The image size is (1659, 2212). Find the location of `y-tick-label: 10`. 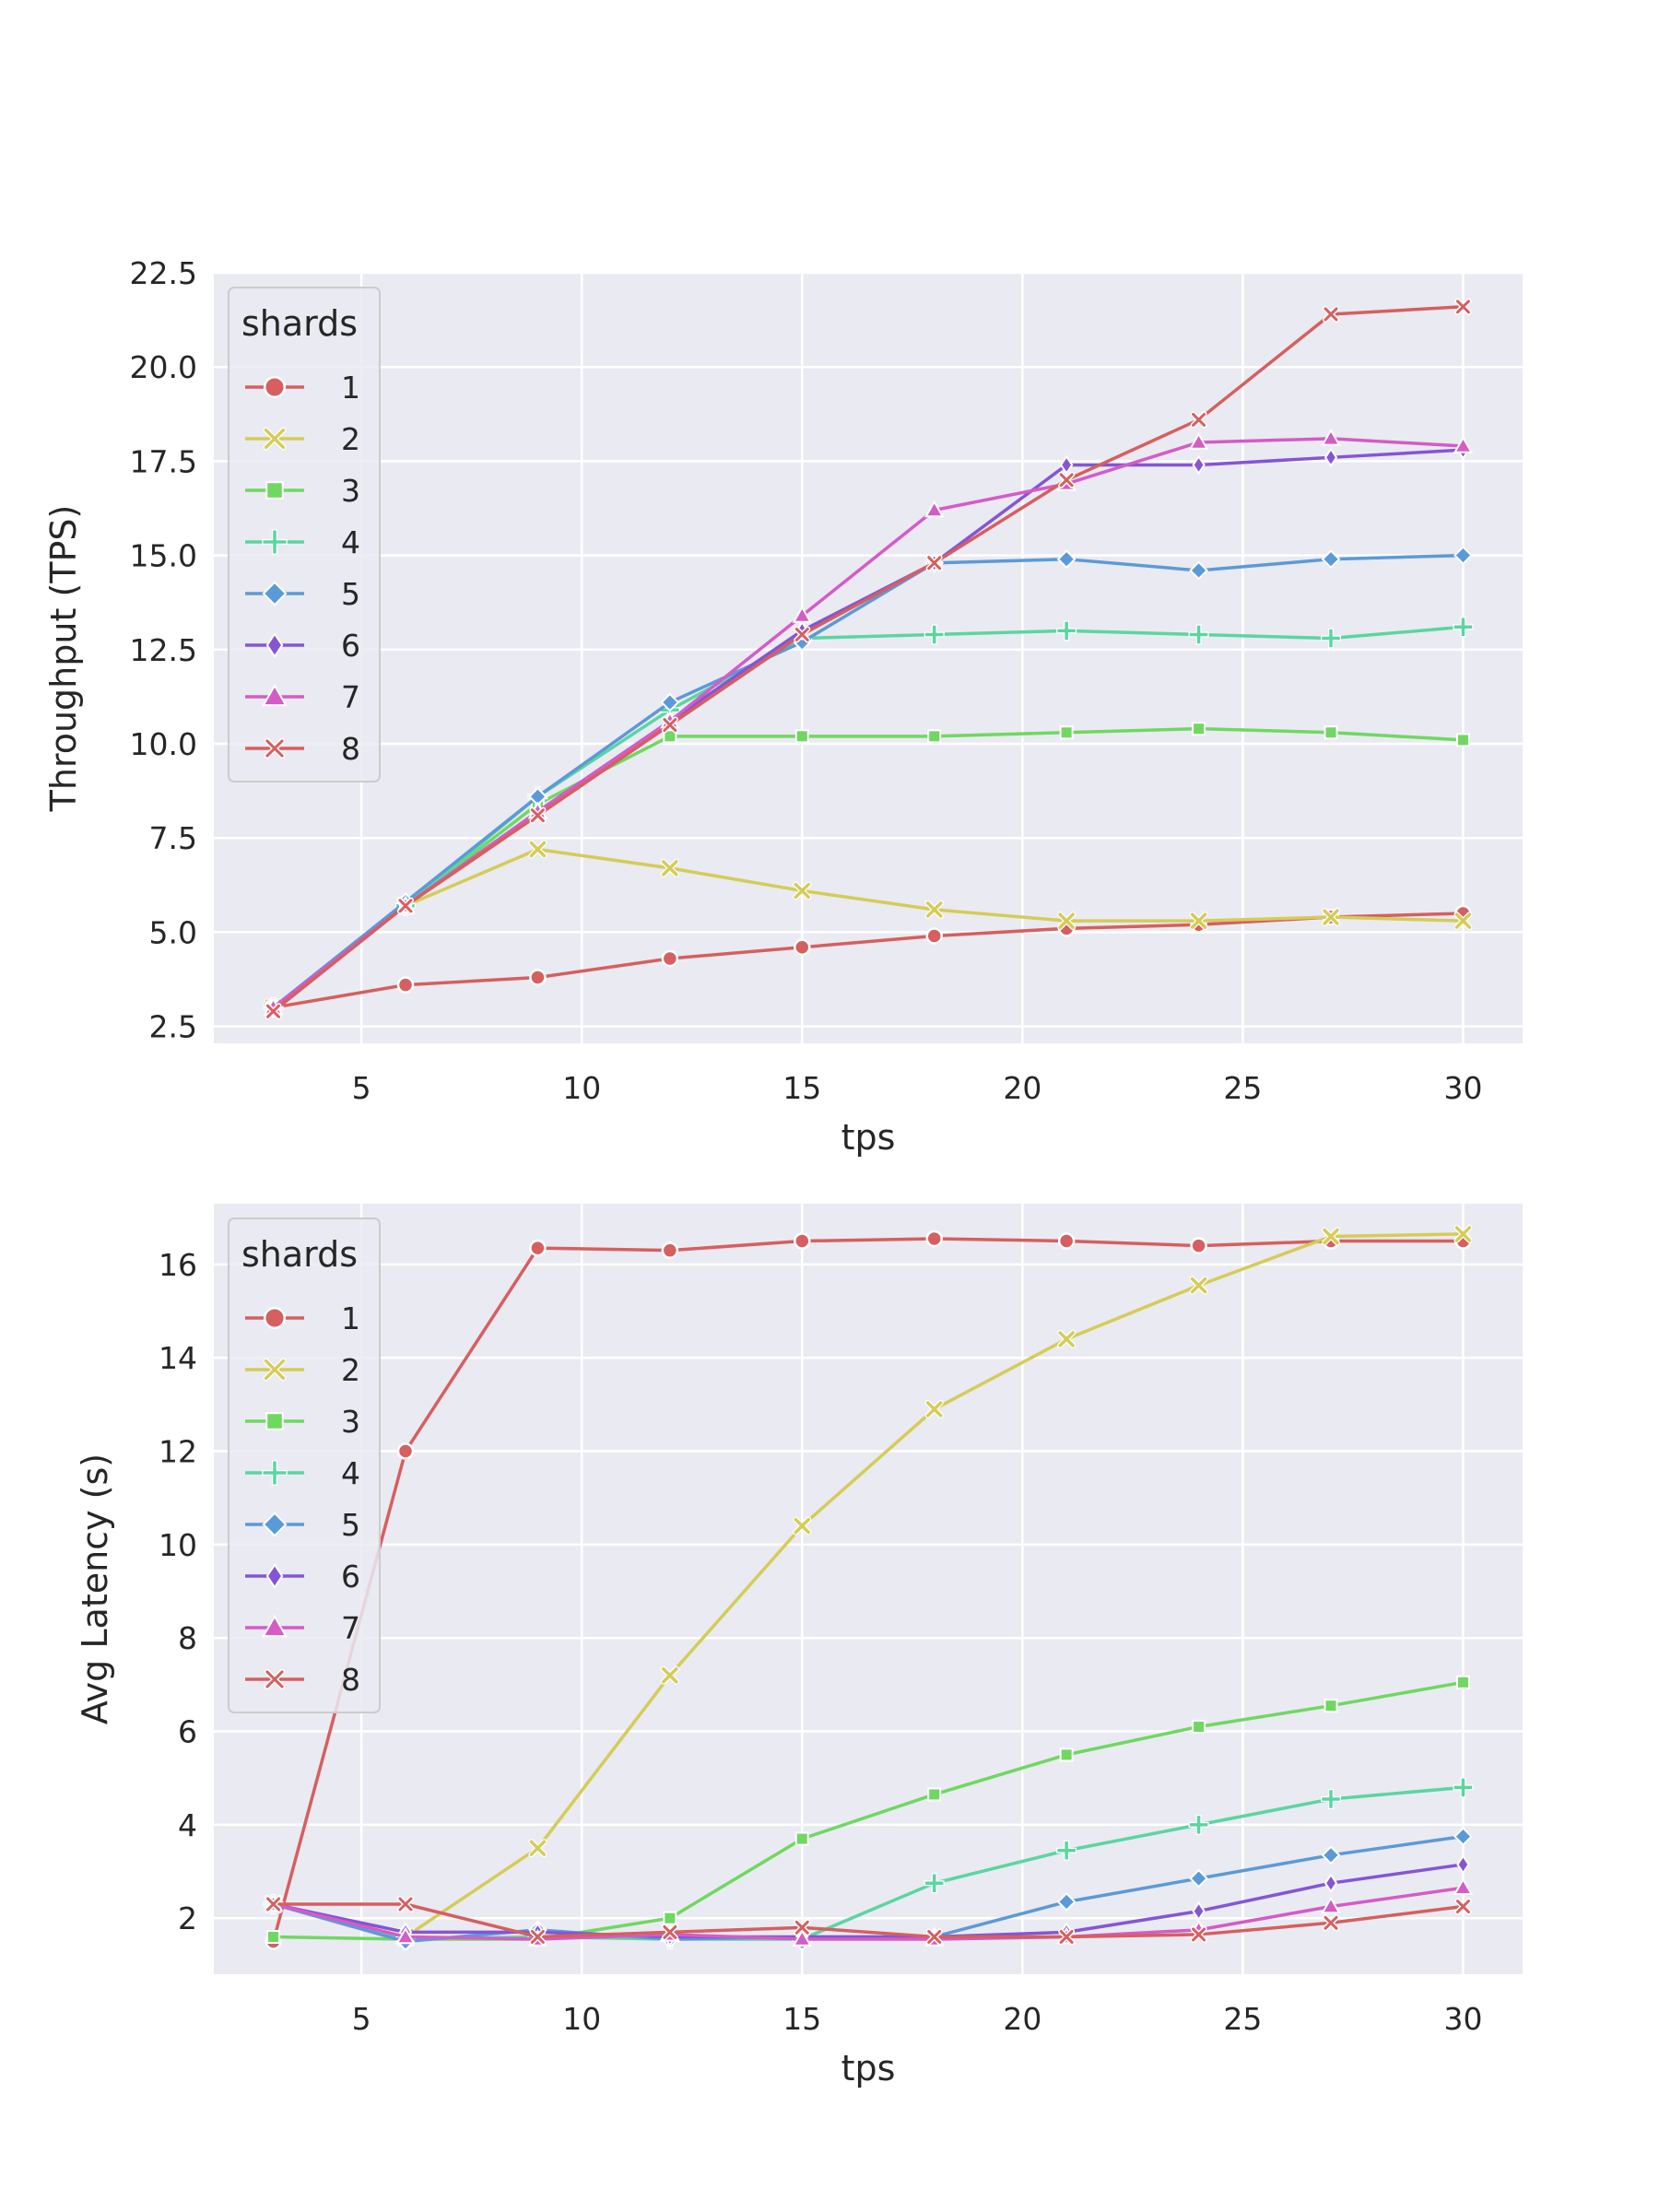

y-tick-label: 10 is located at coordinates (178, 1545).